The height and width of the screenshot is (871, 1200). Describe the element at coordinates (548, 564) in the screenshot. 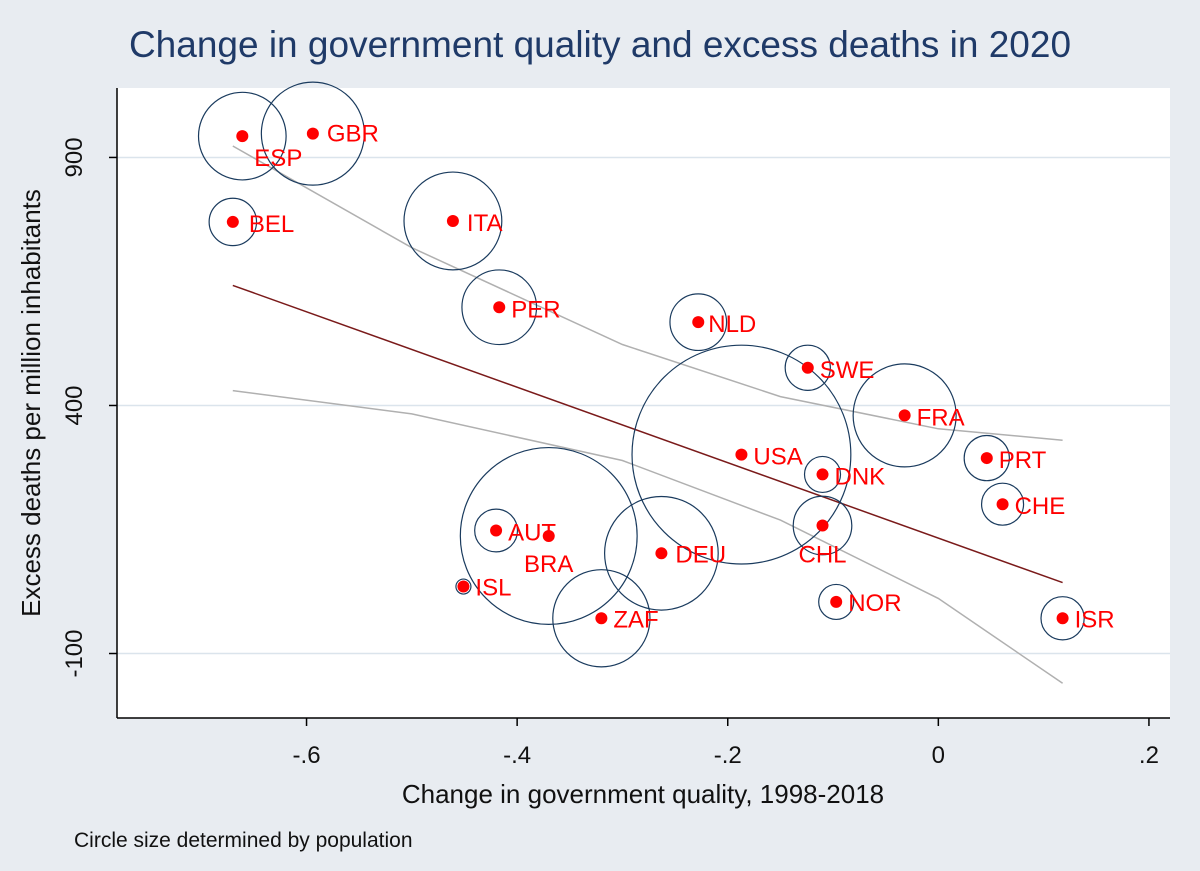

I see `label-bra: BRA` at that location.